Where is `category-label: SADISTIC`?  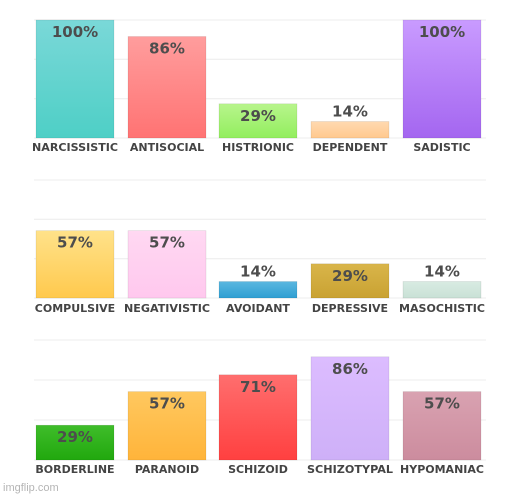 category-label: SADISTIC is located at coordinates (441, 147).